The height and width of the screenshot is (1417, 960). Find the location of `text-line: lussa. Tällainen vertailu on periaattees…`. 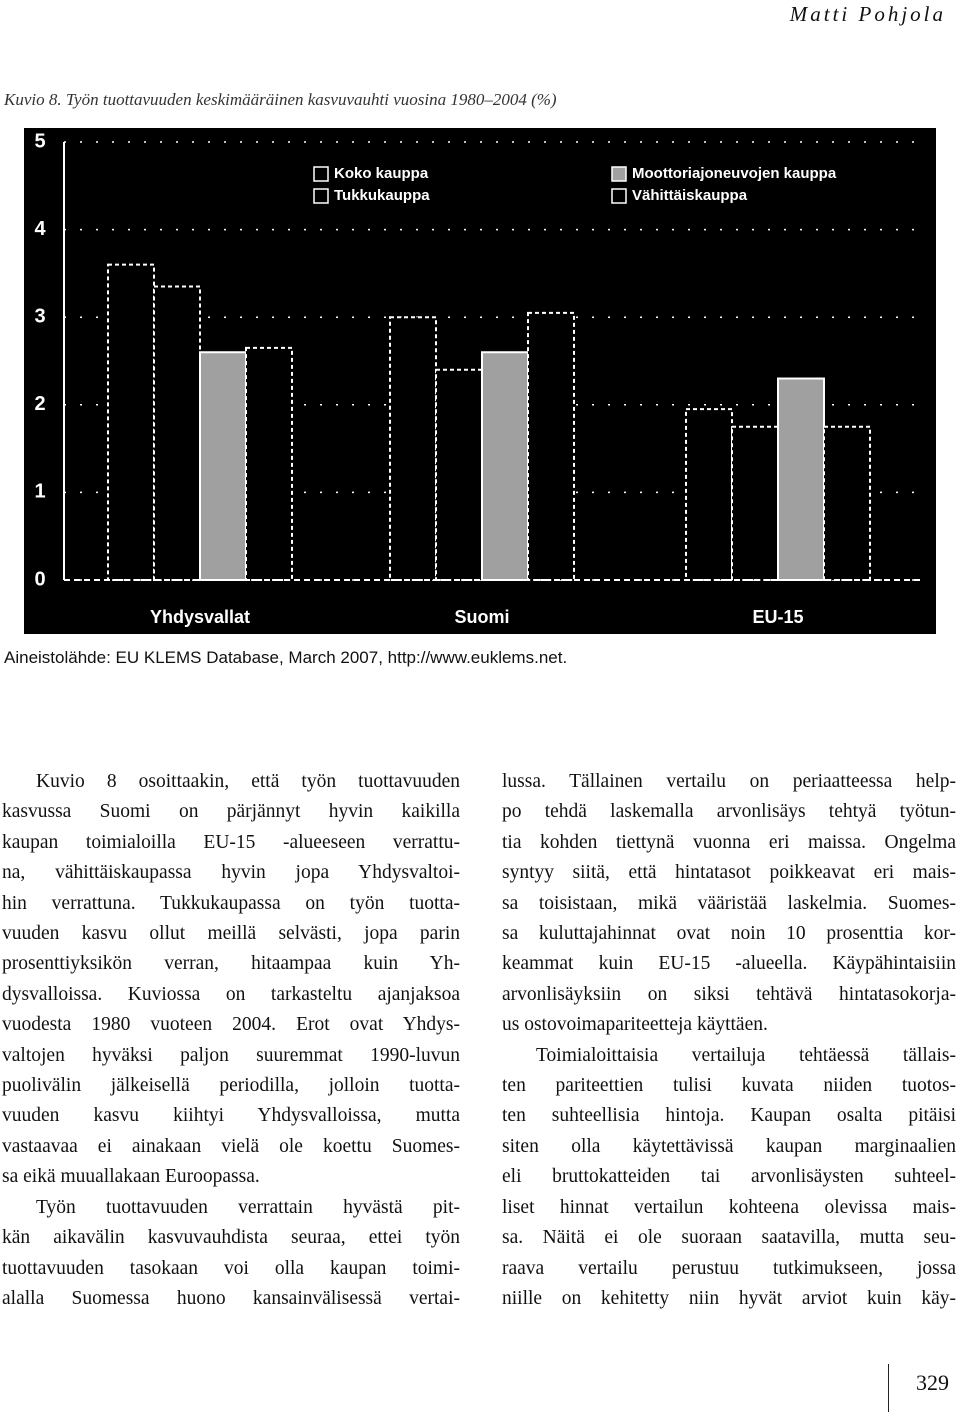

text-line: lussa. Tällainen vertailu on periaattees… is located at coordinates (729, 781).